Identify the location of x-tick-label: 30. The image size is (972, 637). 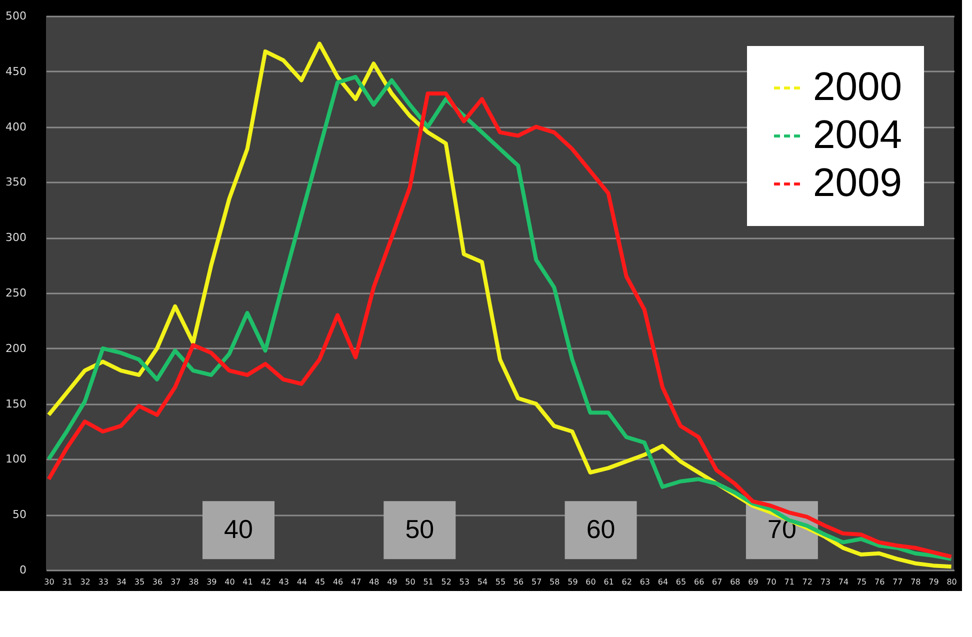
(49, 582).